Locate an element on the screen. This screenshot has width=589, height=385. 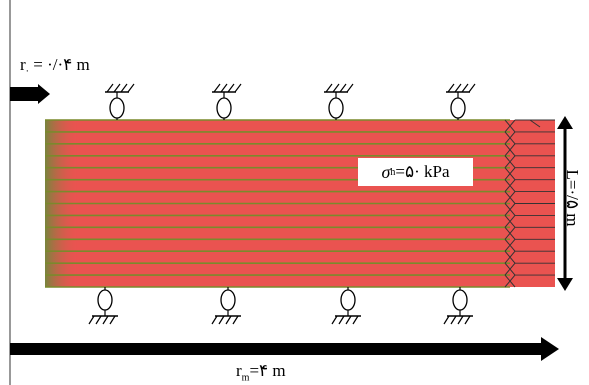
outer-radius-arrow is located at coordinates (284, 349).